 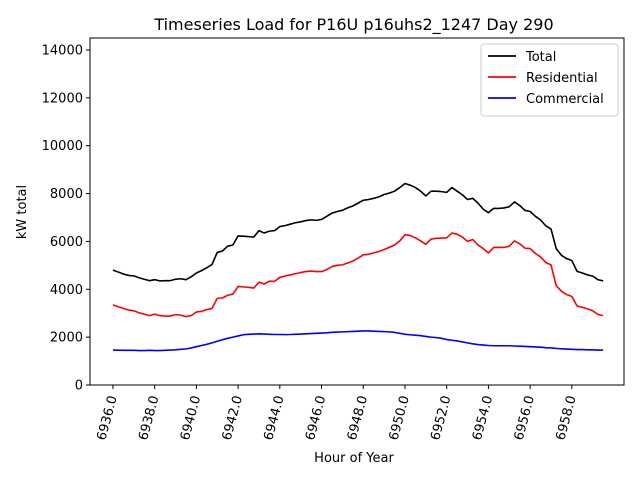 What do you see at coordinates (66, 242) in the screenshot?
I see `y-tick-label: 6000` at bounding box center [66, 242].